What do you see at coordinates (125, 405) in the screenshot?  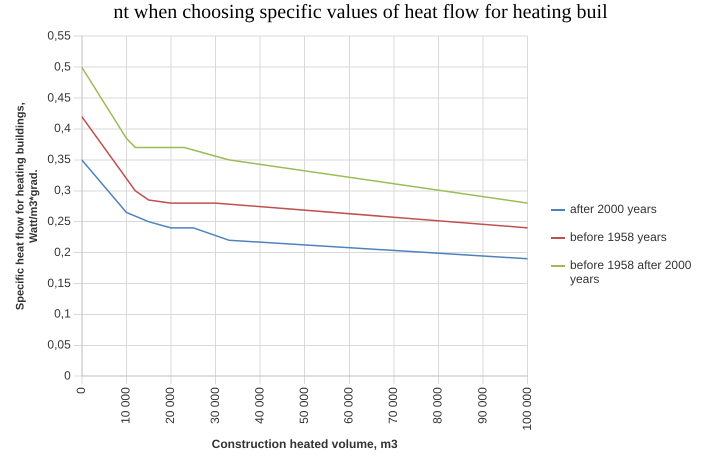 I see `x-tick-label: 10 000` at bounding box center [125, 405].